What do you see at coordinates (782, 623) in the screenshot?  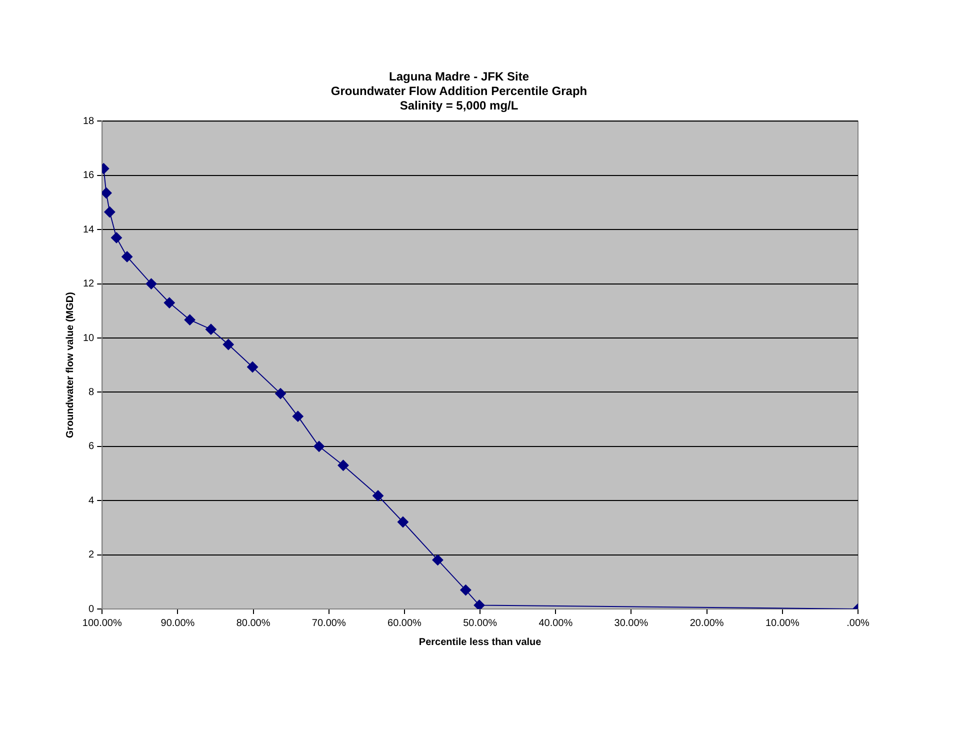 I see `x-tick-label: 10.00%` at bounding box center [782, 623].